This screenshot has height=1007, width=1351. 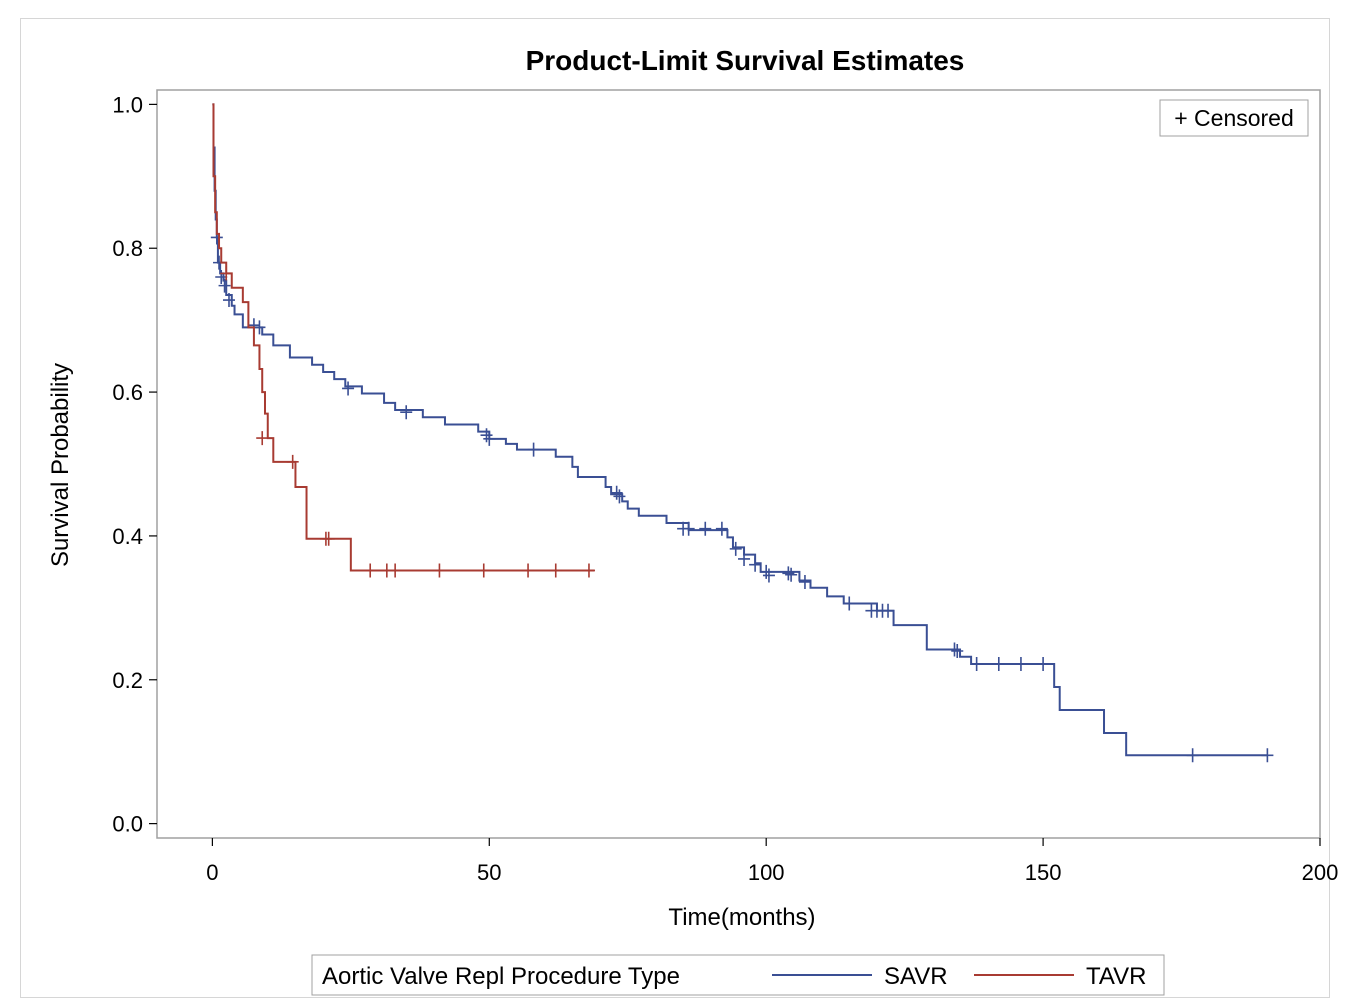 I want to click on y-tick-label: 1.0, so click(x=127, y=104).